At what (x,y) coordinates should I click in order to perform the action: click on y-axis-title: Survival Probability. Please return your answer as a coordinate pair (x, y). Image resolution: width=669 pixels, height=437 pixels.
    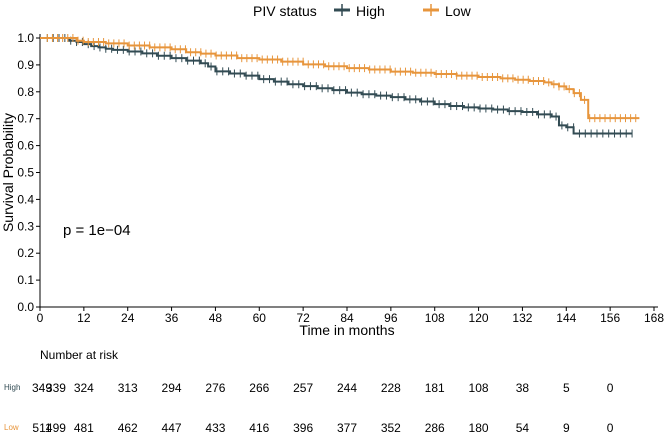
    Looking at the image, I should click on (8, 172).